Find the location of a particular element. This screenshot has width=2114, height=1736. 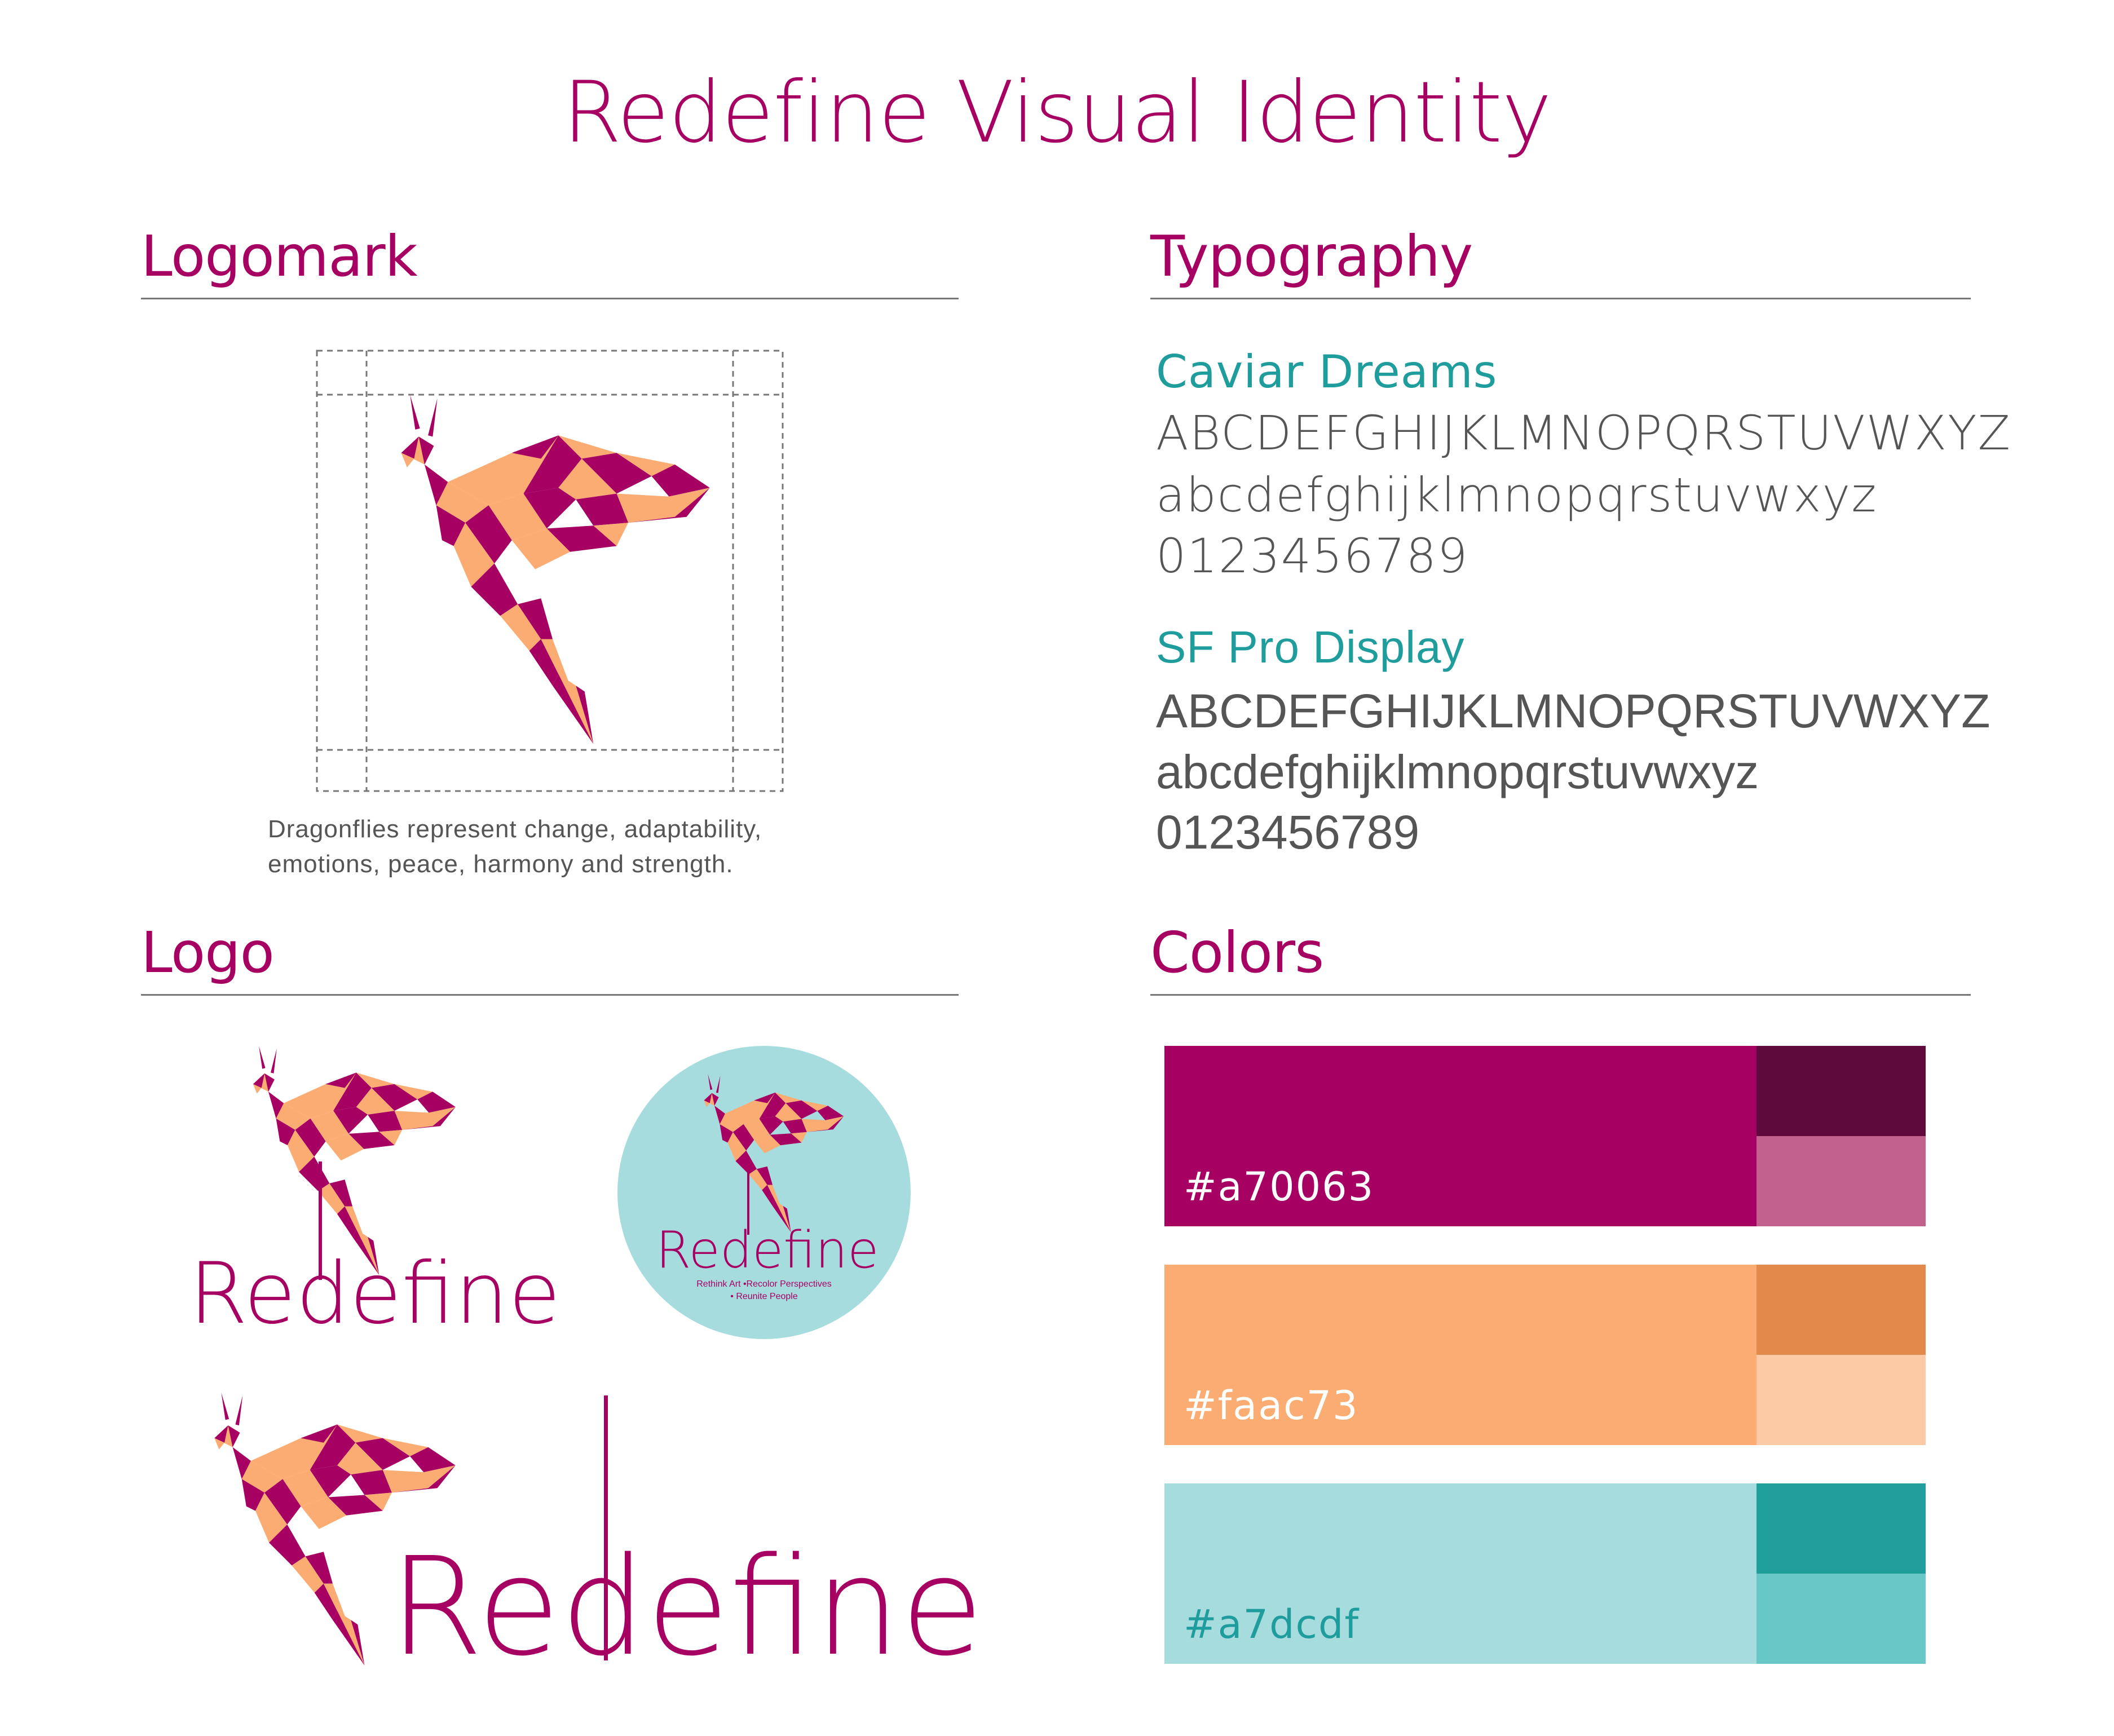

colors-section-title: Colors is located at coordinates (1237, 953).